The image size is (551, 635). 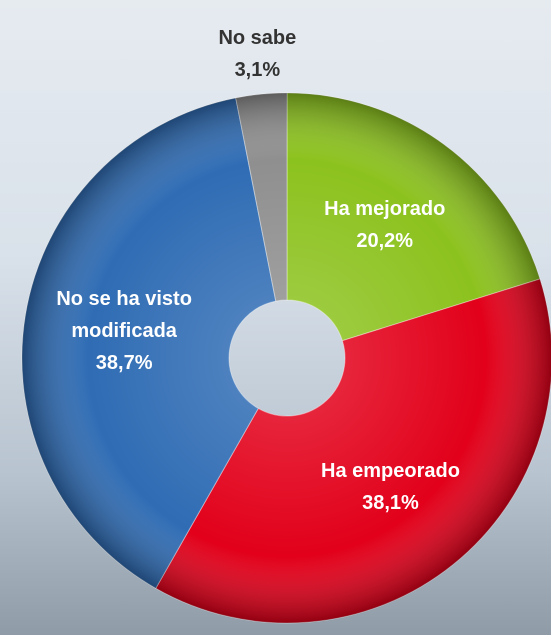 What do you see at coordinates (257, 38) in the screenshot?
I see `category-label: No sabe` at bounding box center [257, 38].